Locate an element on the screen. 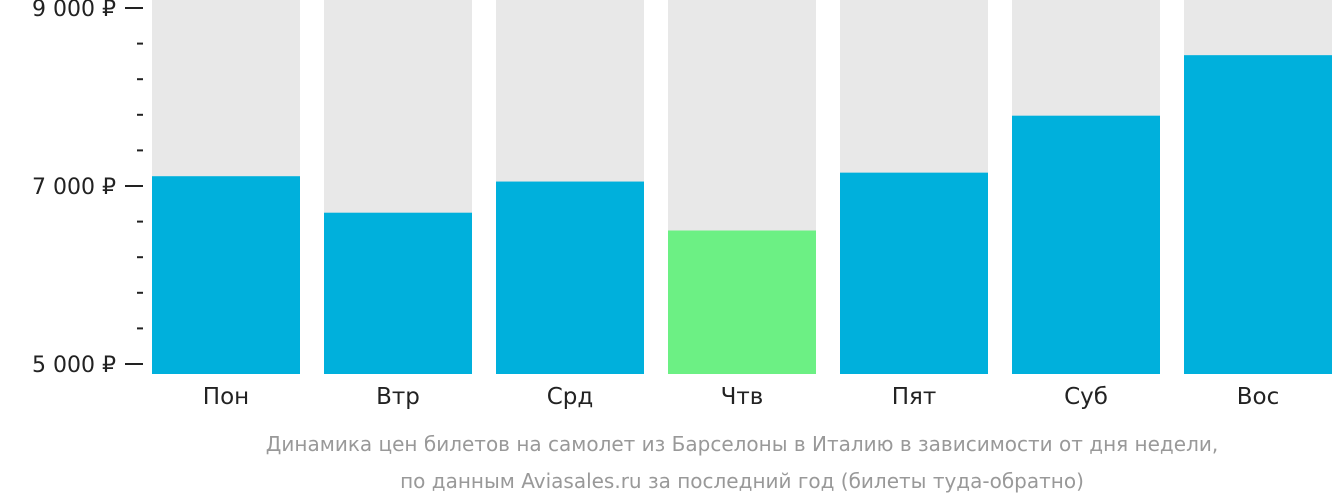  x-category-label: Чтв is located at coordinates (742, 397).